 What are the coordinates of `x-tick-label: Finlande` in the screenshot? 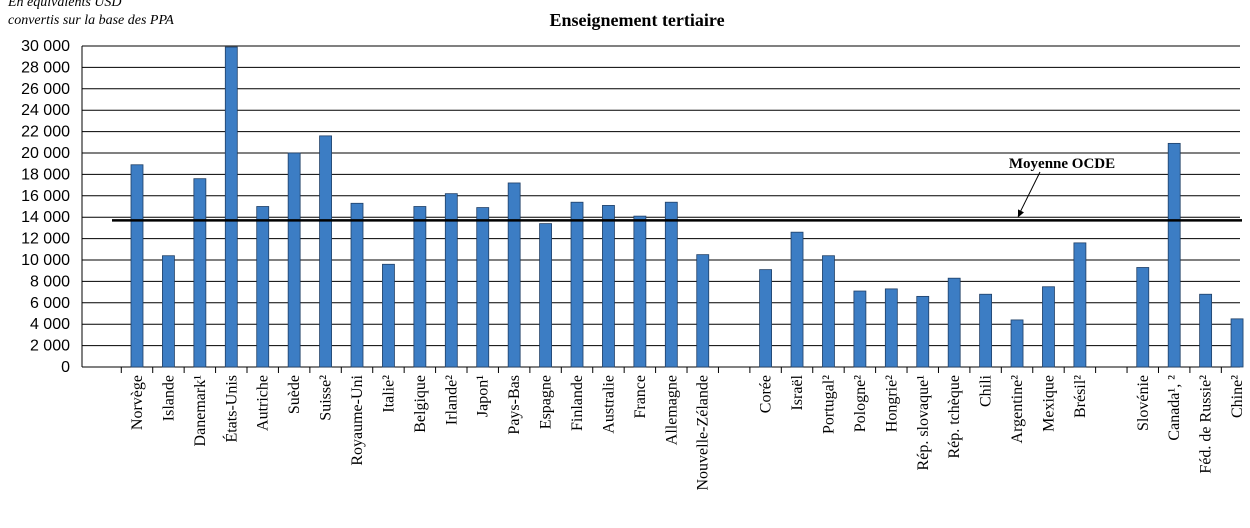 It's located at (577, 403).